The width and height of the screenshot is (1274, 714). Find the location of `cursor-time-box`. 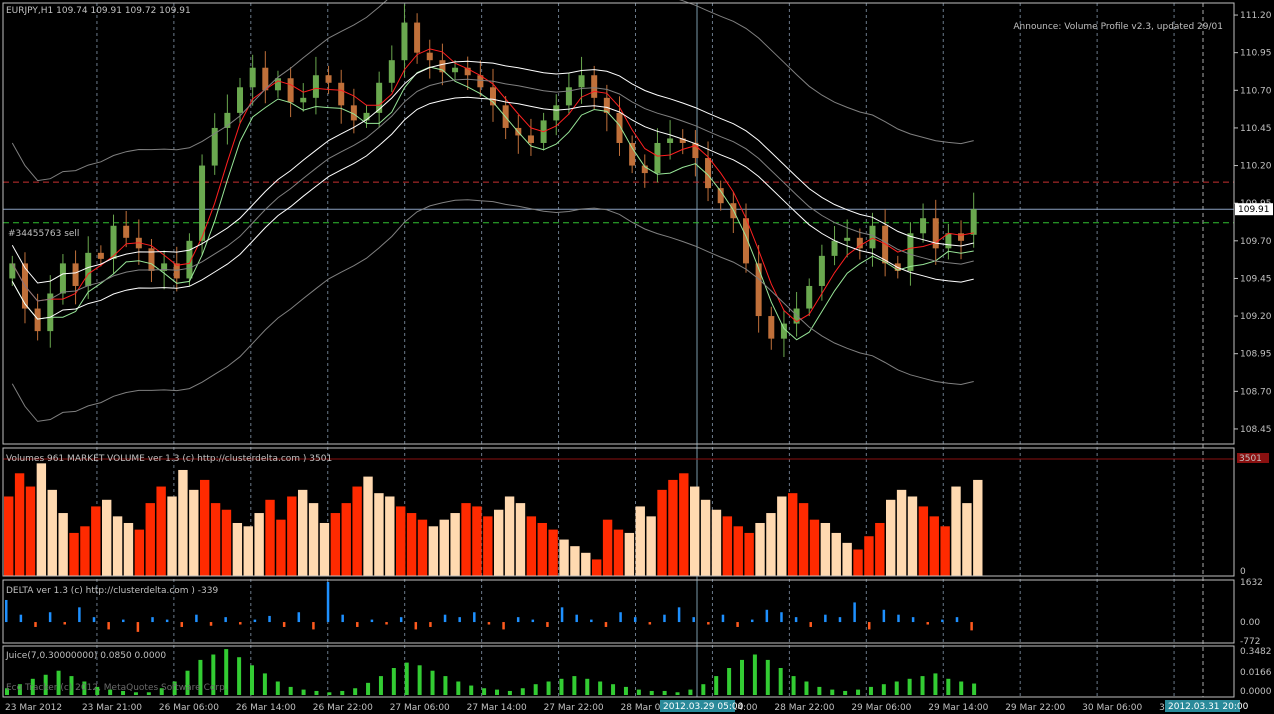

cursor-time-box is located at coordinates (697, 706).